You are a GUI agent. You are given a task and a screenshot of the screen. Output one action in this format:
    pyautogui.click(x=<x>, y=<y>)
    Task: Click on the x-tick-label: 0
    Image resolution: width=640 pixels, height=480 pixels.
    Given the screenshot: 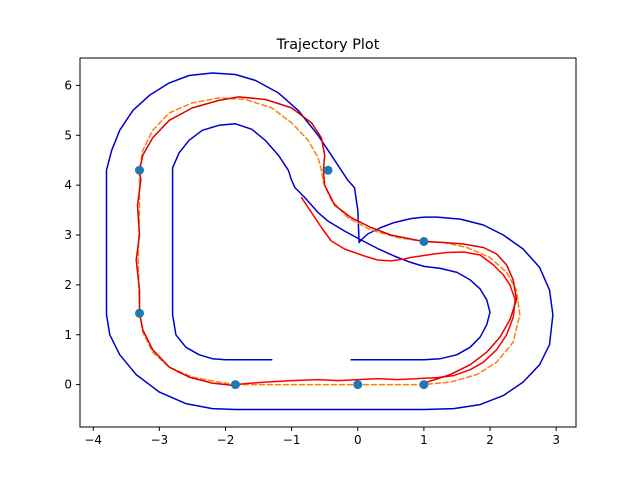 What is the action you would take?
    pyautogui.click(x=358, y=440)
    